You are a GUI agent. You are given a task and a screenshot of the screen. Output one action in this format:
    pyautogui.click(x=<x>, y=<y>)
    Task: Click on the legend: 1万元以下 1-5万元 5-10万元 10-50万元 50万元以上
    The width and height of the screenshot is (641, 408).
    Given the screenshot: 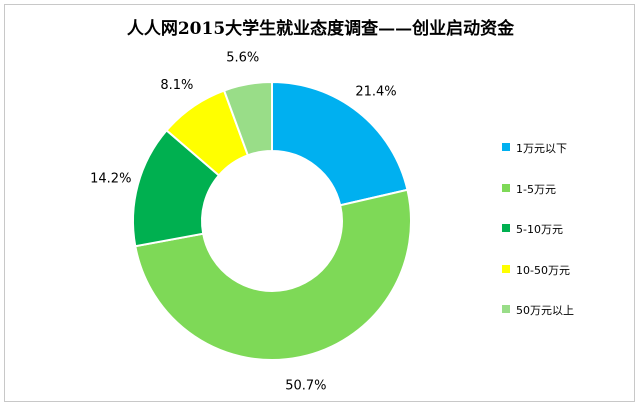 What is the action you would take?
    pyautogui.click(x=538, y=241)
    